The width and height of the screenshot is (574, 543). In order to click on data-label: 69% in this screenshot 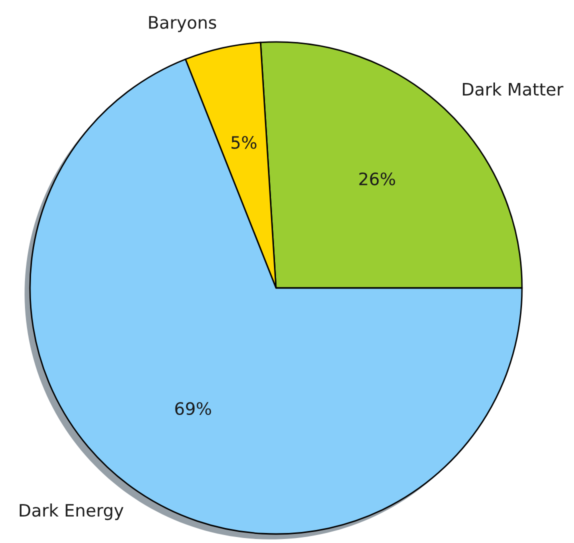, I will do `click(193, 409)`.